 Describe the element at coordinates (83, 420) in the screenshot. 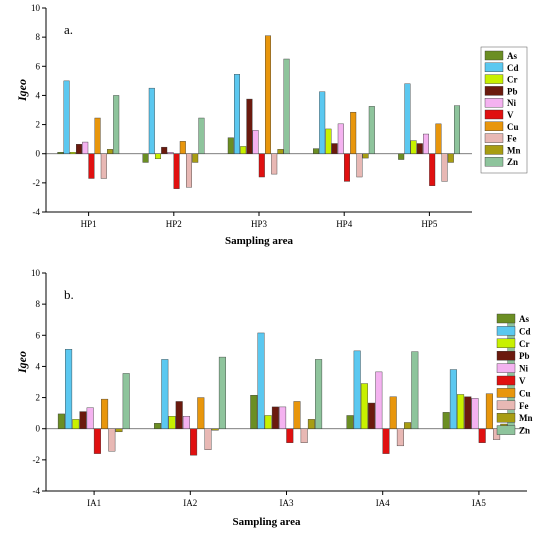

I see `bar-ia1-pb` at that location.